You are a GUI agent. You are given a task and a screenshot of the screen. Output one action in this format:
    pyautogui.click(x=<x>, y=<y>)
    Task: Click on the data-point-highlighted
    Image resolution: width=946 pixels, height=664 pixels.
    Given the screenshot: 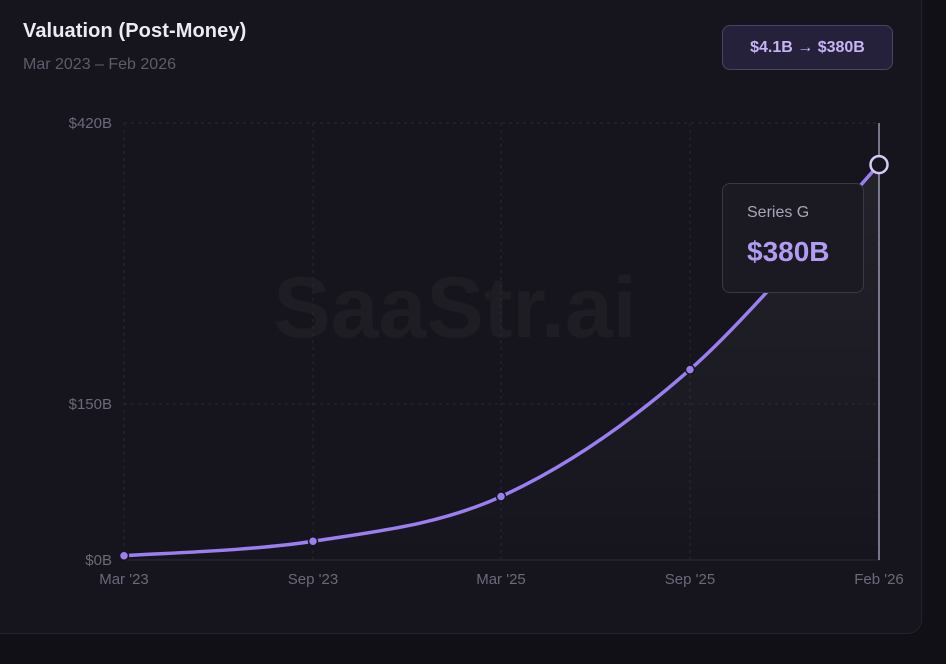 What is the action you would take?
    pyautogui.click(x=879, y=164)
    